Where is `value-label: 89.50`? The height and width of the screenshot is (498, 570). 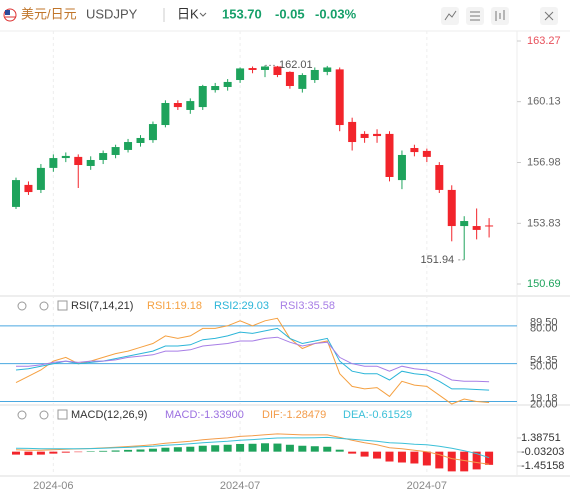
value-label: 89.50 is located at coordinates (544, 323).